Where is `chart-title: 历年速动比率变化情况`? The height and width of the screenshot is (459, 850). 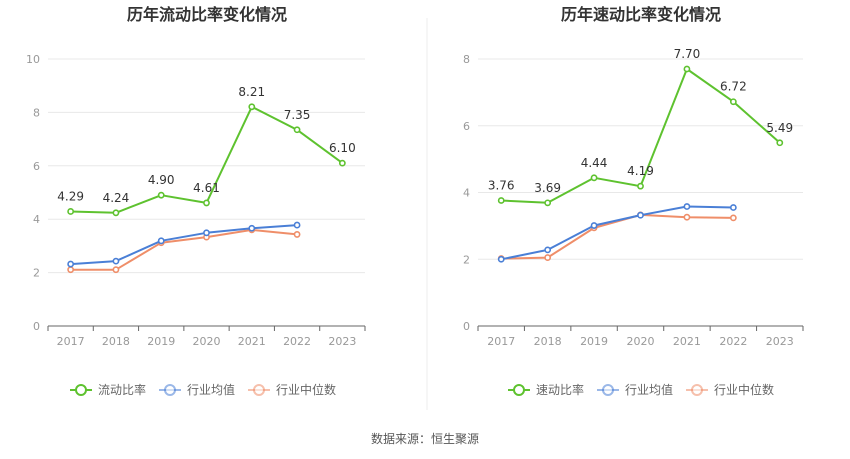
chart-title: 历年速动比率变化情况 is located at coordinates (641, 14).